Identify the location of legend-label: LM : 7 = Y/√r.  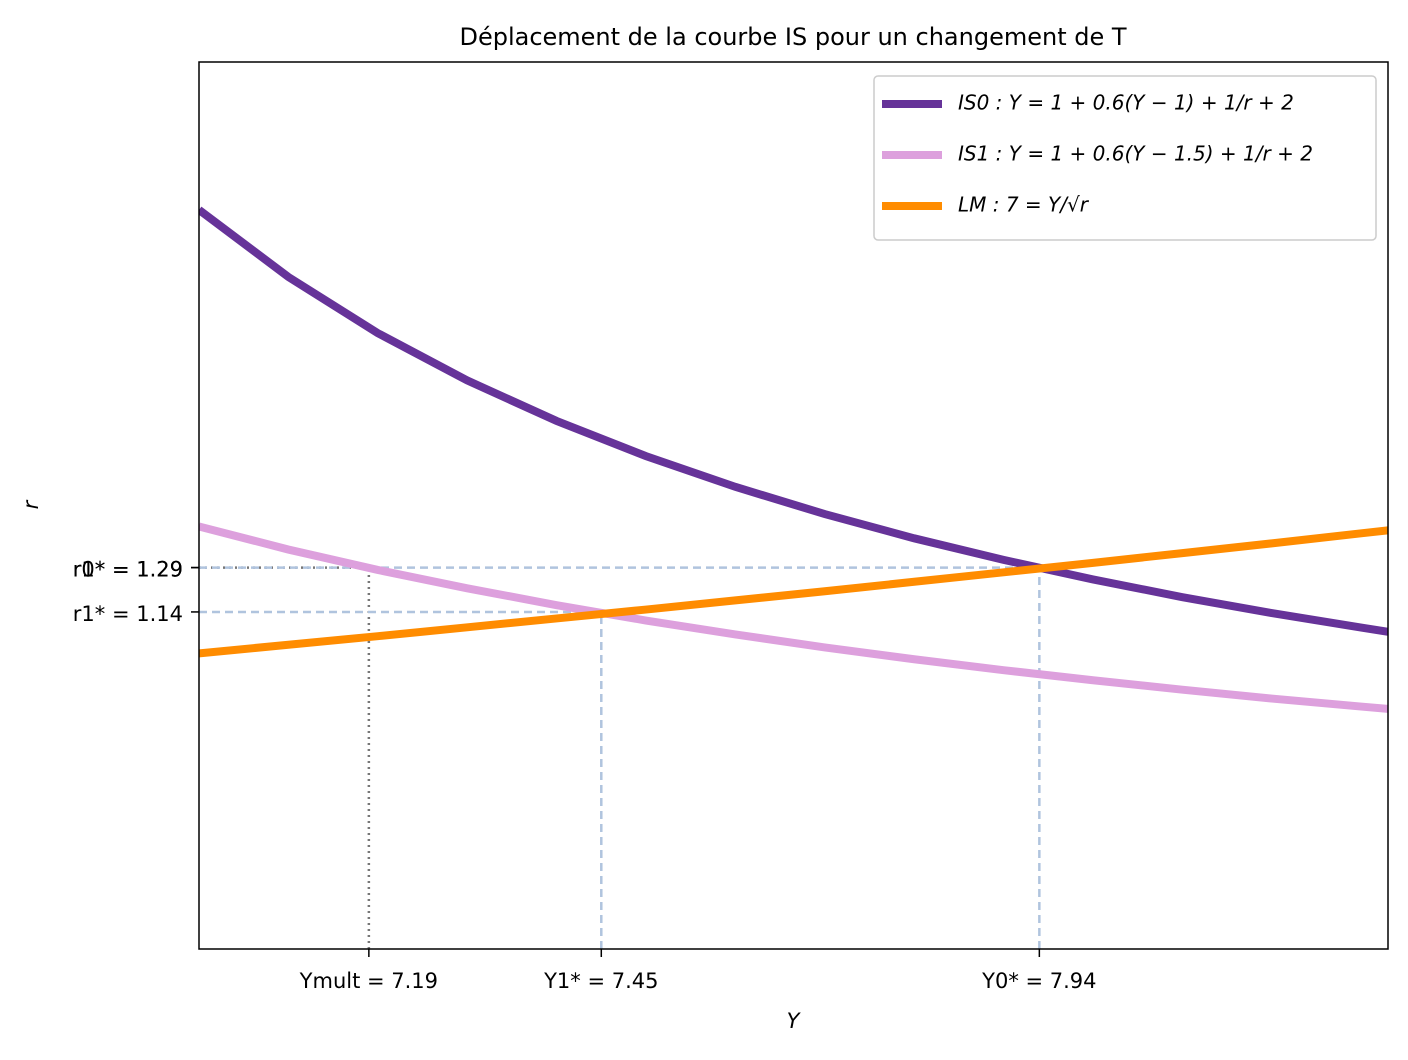
(1024, 205).